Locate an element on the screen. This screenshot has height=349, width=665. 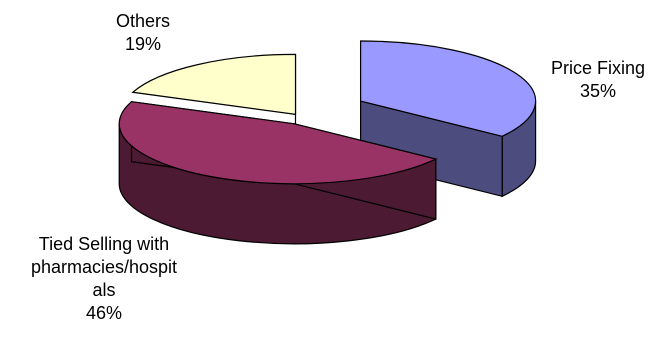
slice-percent-tied-selling: 46% is located at coordinates (104, 313).